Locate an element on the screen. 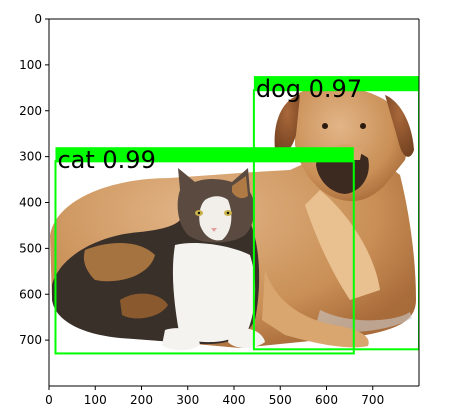 The image size is (449, 420). y-tick-label: 100 is located at coordinates (30, 65).